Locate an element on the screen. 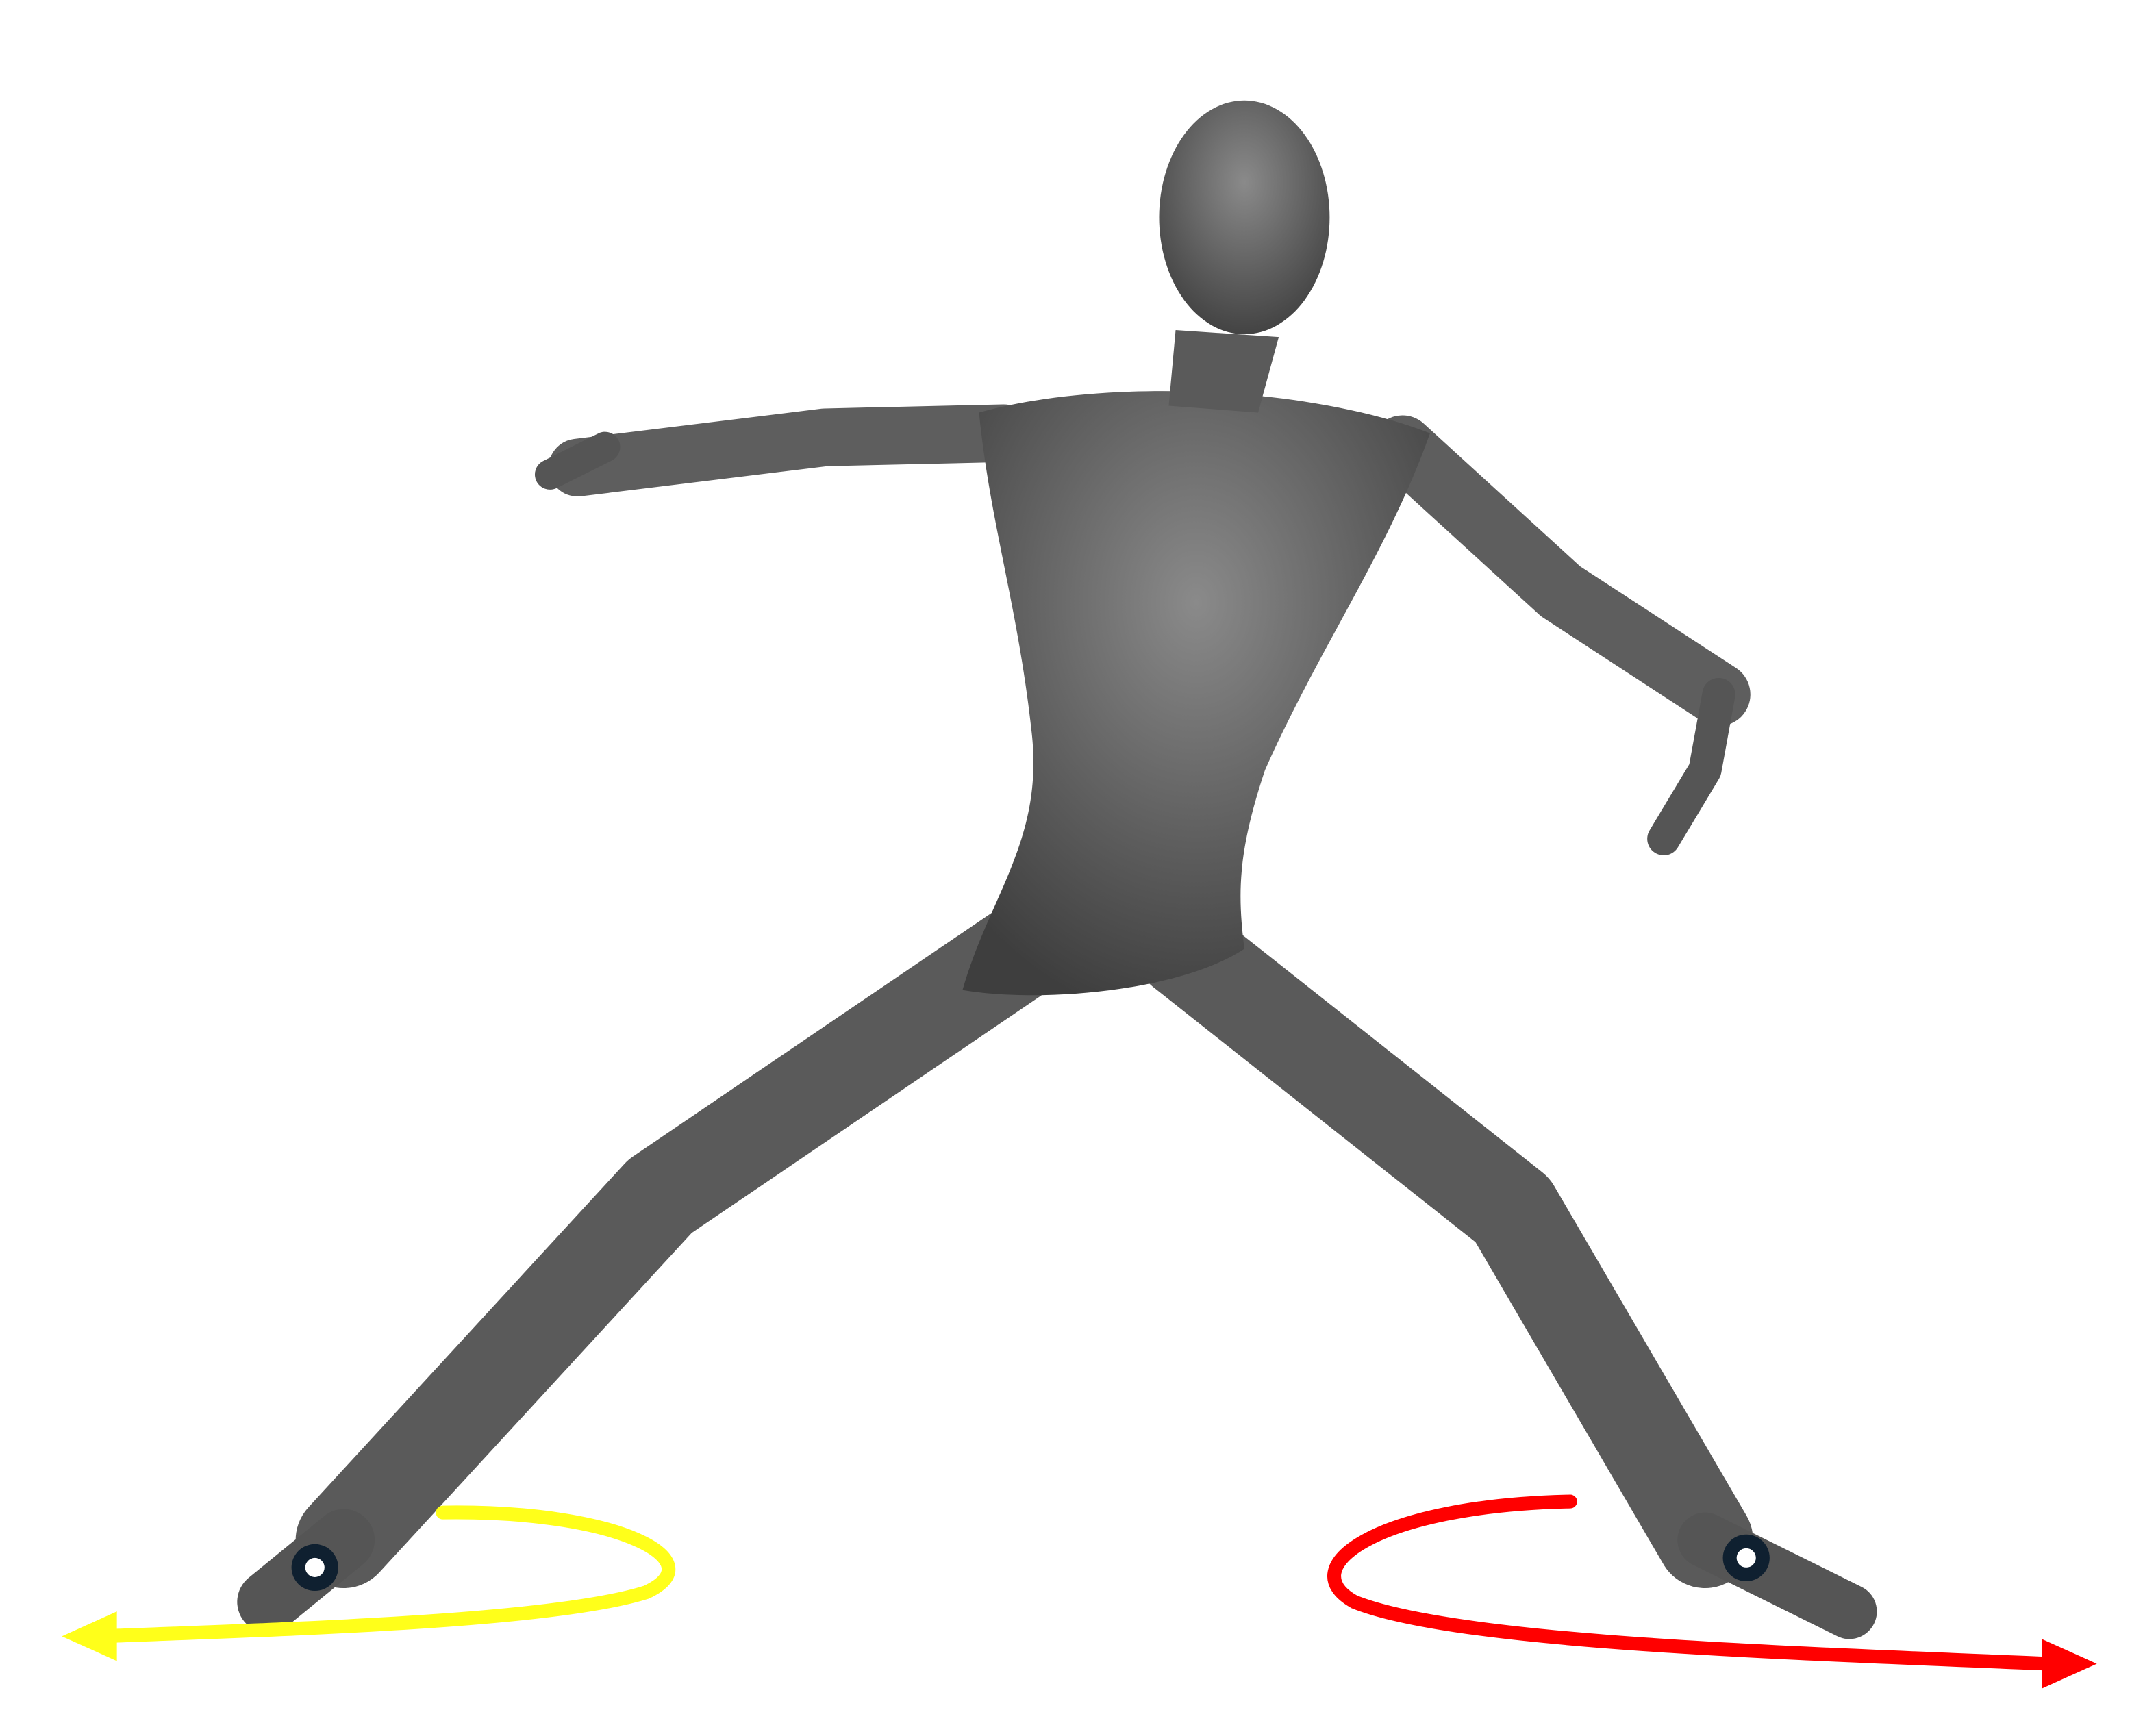 Image resolution: width=2156 pixels, height=1723 pixels. right-leg is located at coordinates (1443, 1245).